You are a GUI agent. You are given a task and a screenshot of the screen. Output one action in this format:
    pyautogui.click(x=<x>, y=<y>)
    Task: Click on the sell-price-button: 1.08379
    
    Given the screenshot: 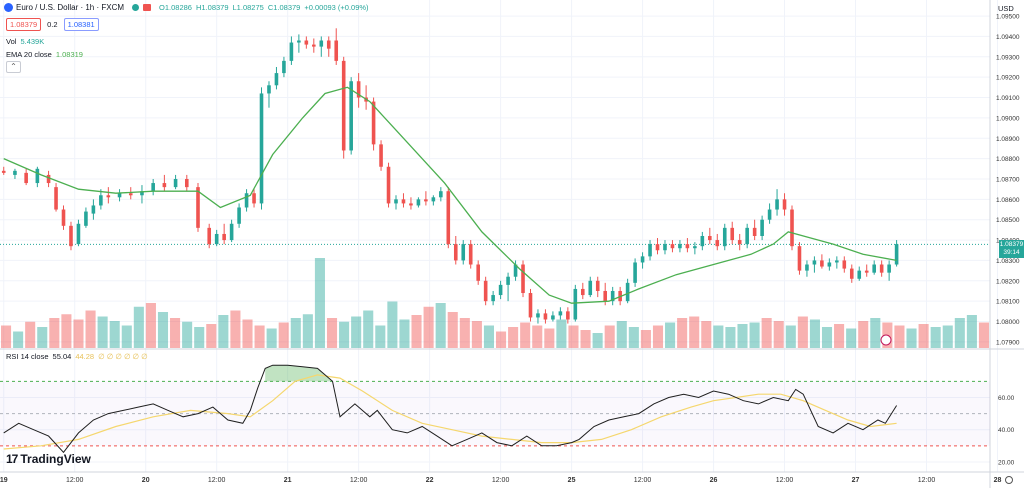 What is the action you would take?
    pyautogui.click(x=24, y=24)
    